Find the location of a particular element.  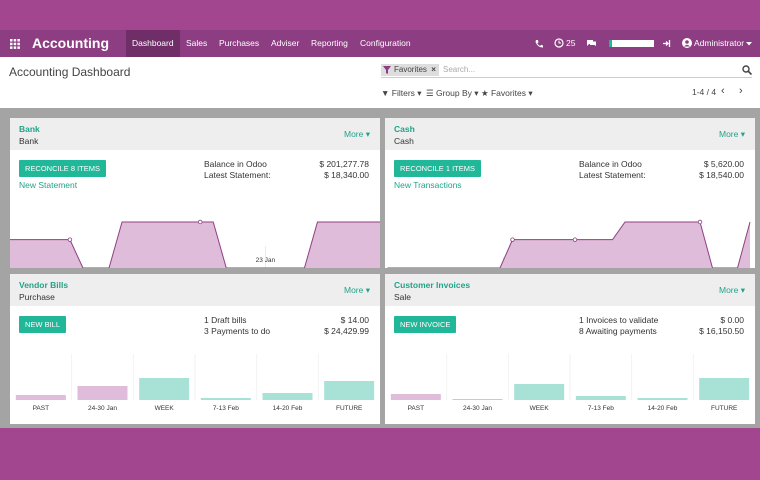

chat-icon is located at coordinates (591, 43).